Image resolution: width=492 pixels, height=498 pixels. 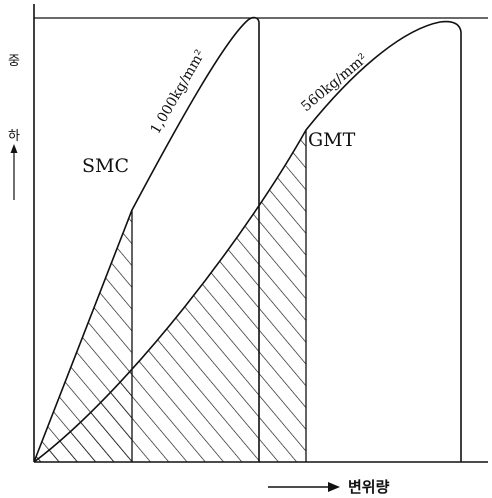 What do you see at coordinates (14, 136) in the screenshot?
I see `y-label-char-2: 하` at bounding box center [14, 136].